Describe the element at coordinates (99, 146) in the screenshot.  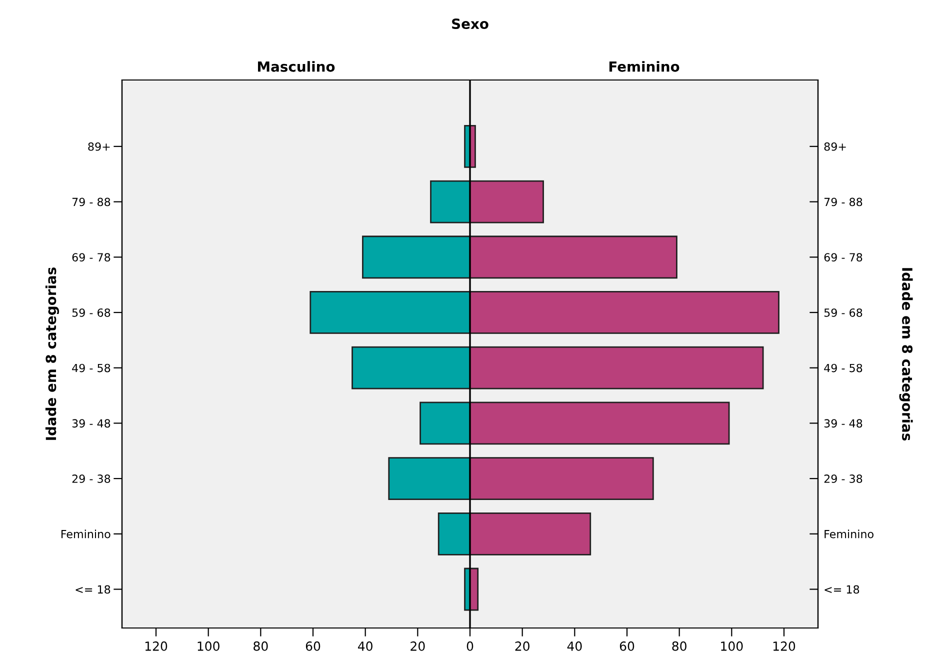
I see `category-label: 89+` at that location.